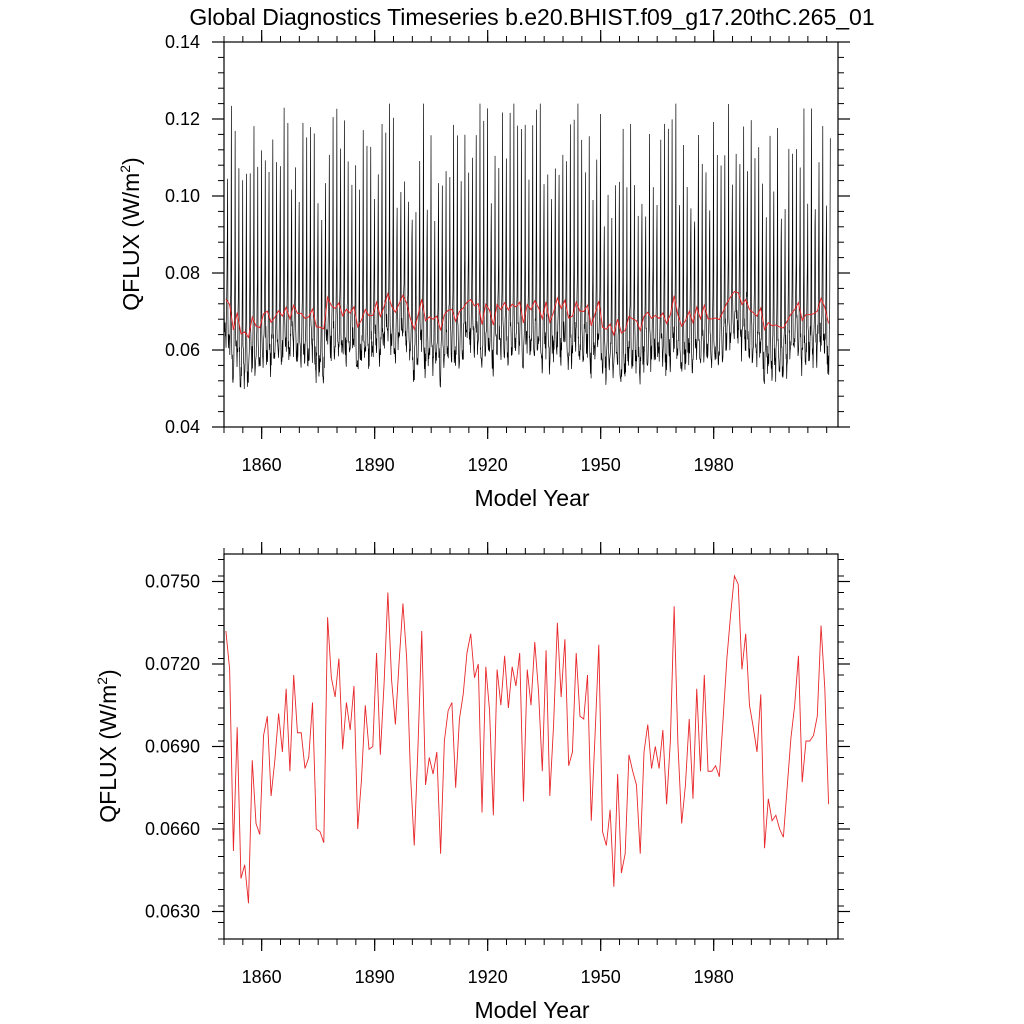  What do you see at coordinates (262, 465) in the screenshot?
I see `top-x-tick-label: 1860` at bounding box center [262, 465].